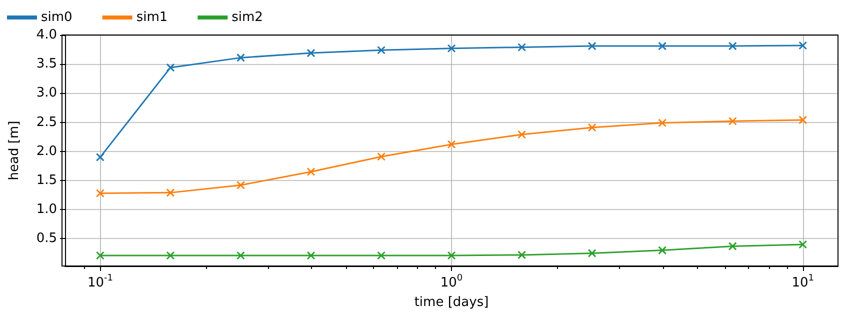 This screenshot has height=322, width=846. Describe the element at coordinates (152, 17) in the screenshot. I see `legend-label: sim1` at that location.